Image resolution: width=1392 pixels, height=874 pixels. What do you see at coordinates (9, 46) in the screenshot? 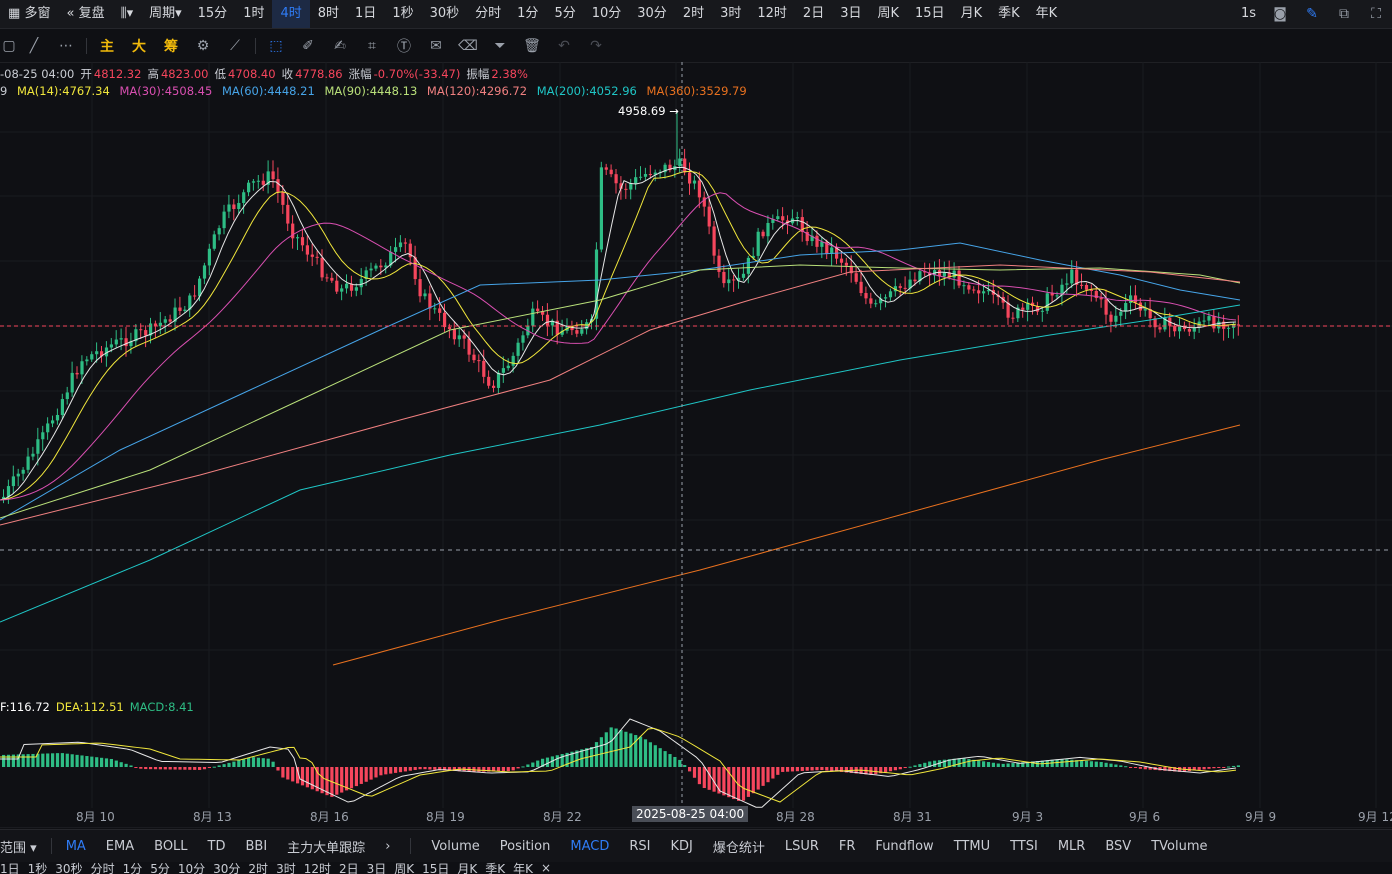
I see `rectangle-icon: ▢` at bounding box center [9, 46].